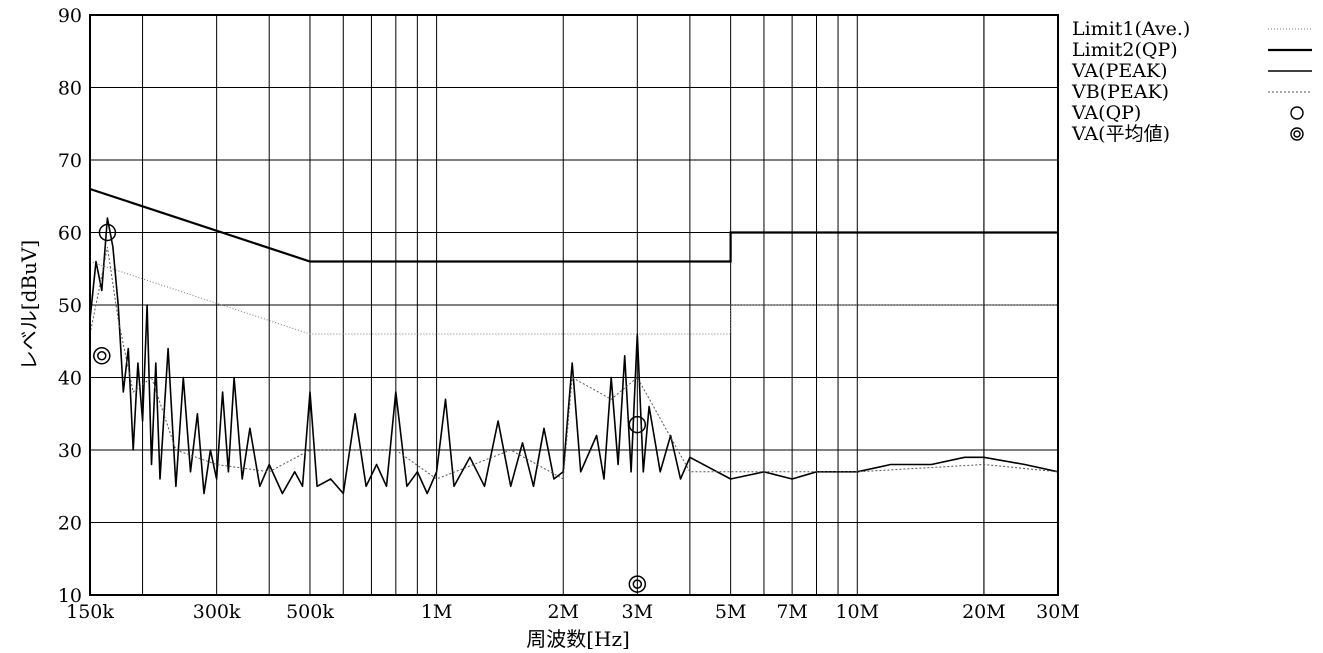 The width and height of the screenshot is (1323, 653). I want to click on legend-symbol-inner, so click(1297, 134).